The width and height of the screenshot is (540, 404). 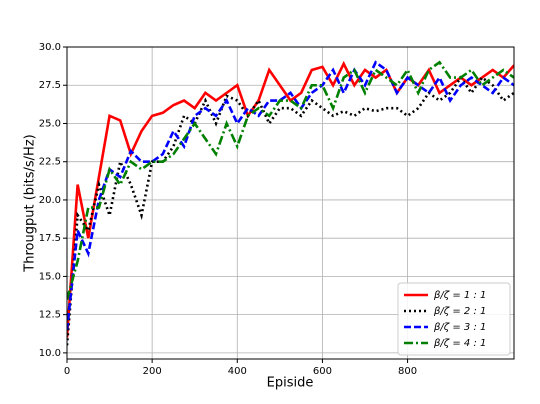 What do you see at coordinates (454, 319) in the screenshot?
I see `legend-box` at bounding box center [454, 319].